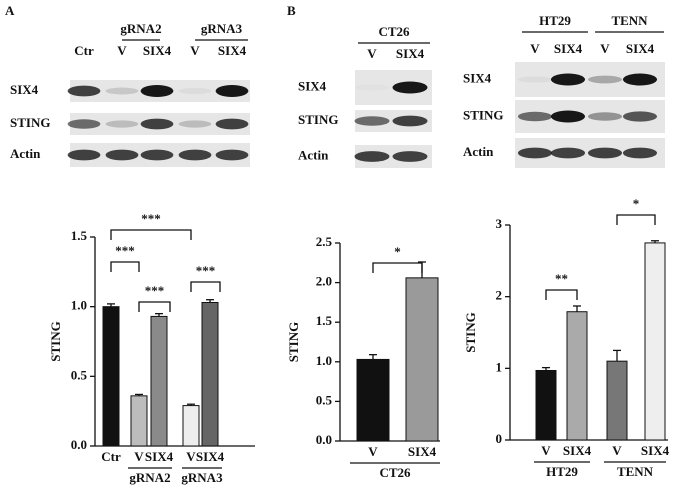  I want to click on y-tick-label: 2.0, so click(324, 281).